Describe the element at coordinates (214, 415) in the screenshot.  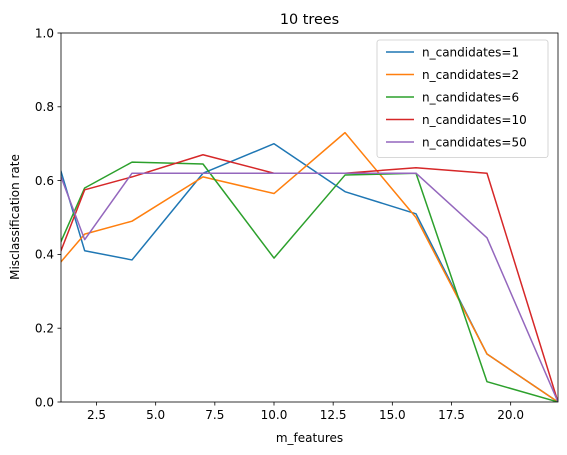
I see `x-tick-label: 7.5` at that location.